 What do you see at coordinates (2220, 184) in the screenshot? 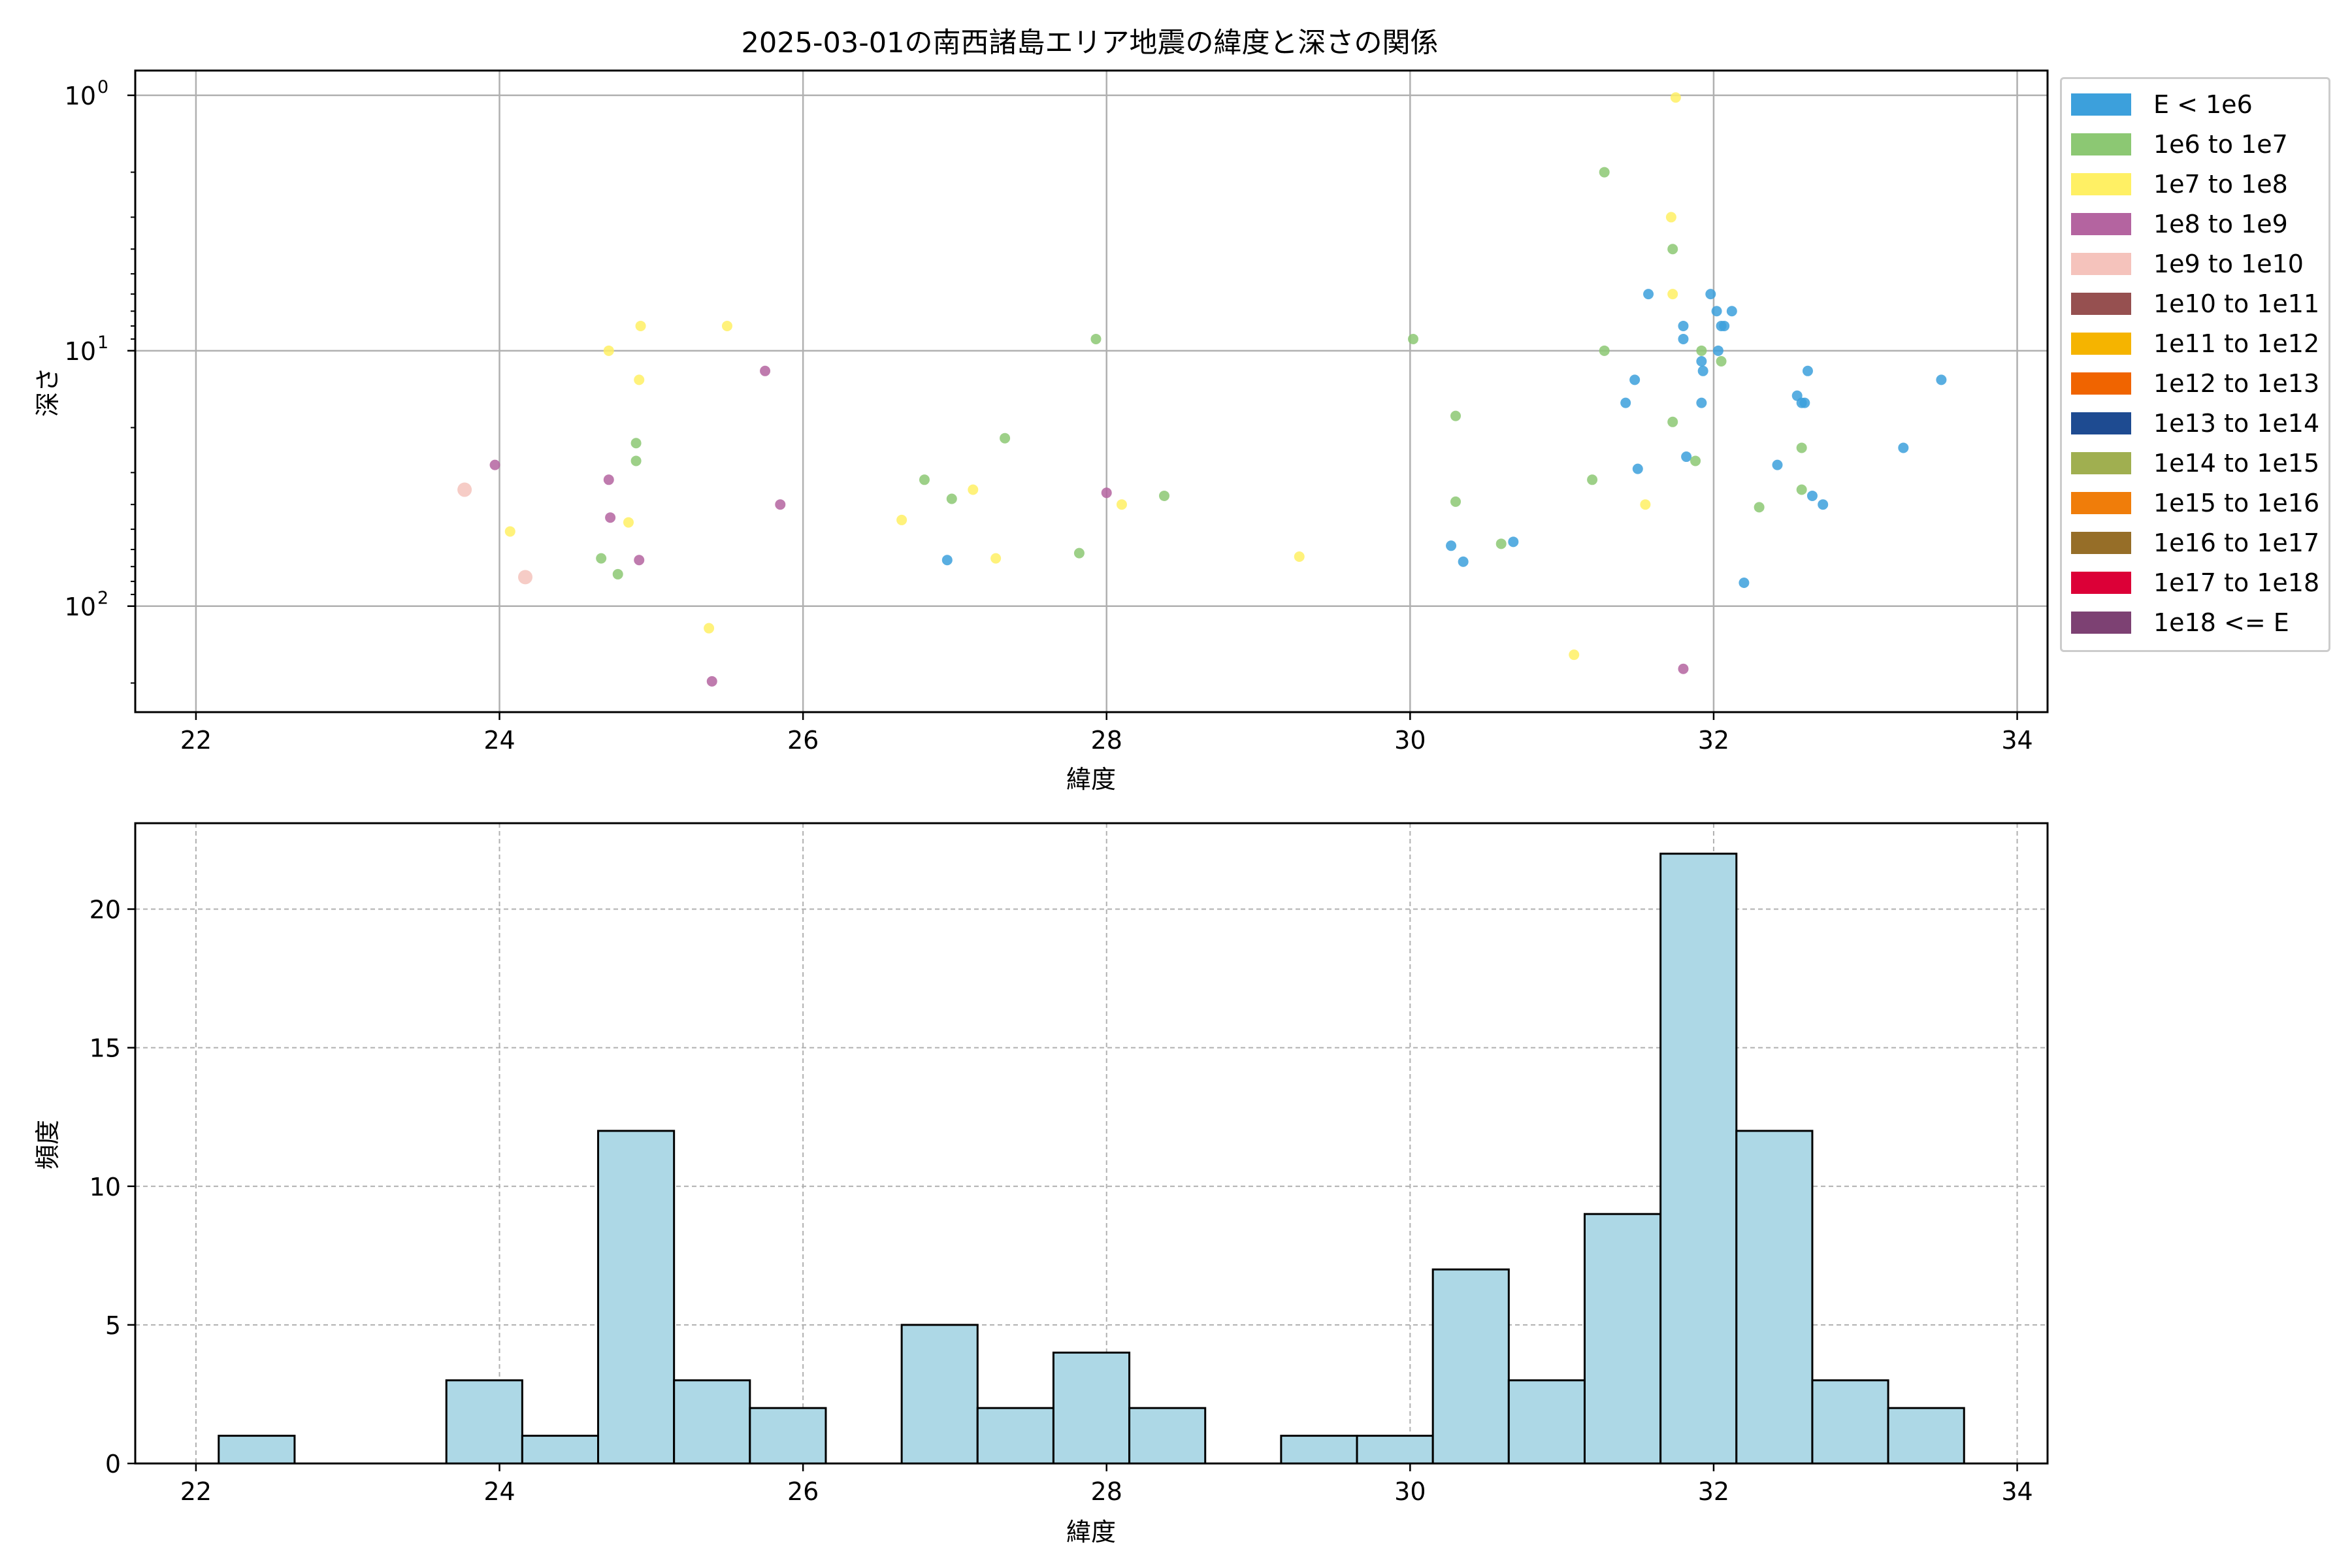
I see `legend-label: 1e7 to 1e8` at bounding box center [2220, 184].